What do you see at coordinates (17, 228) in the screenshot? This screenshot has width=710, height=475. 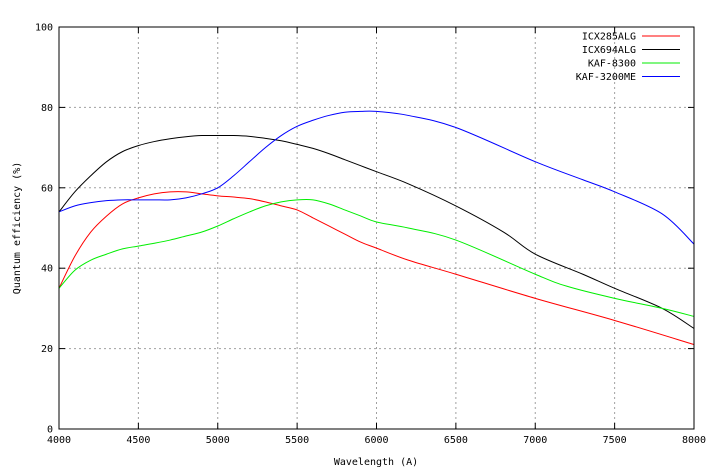 I see `y-axis-label: Quantum efficiency (%)` at bounding box center [17, 228].